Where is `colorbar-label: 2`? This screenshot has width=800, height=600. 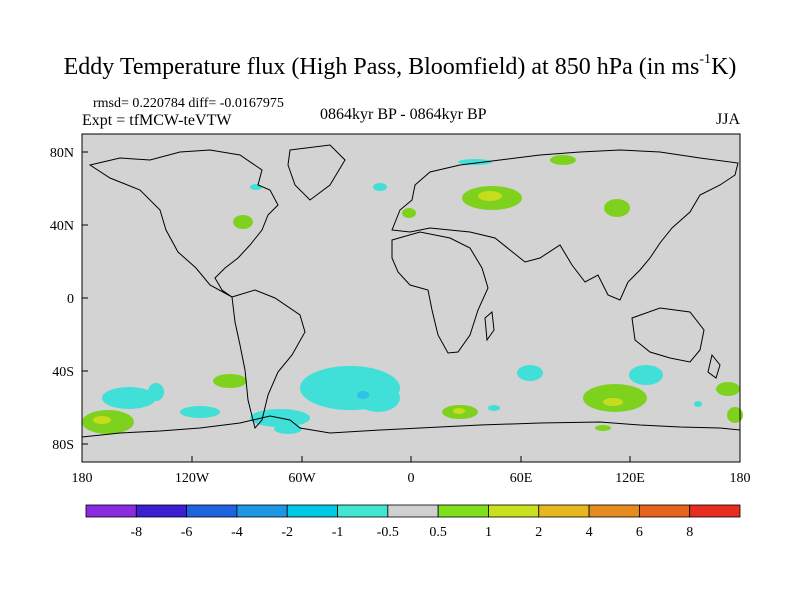
colorbar-label: 2 is located at coordinates (538, 532).